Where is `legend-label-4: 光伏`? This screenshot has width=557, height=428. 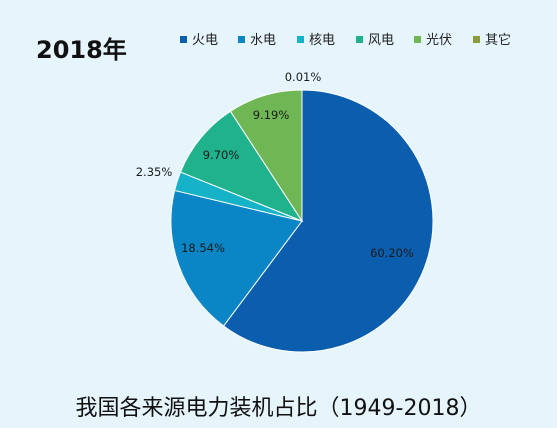
legend-label-4: 光伏 is located at coordinates (439, 40).